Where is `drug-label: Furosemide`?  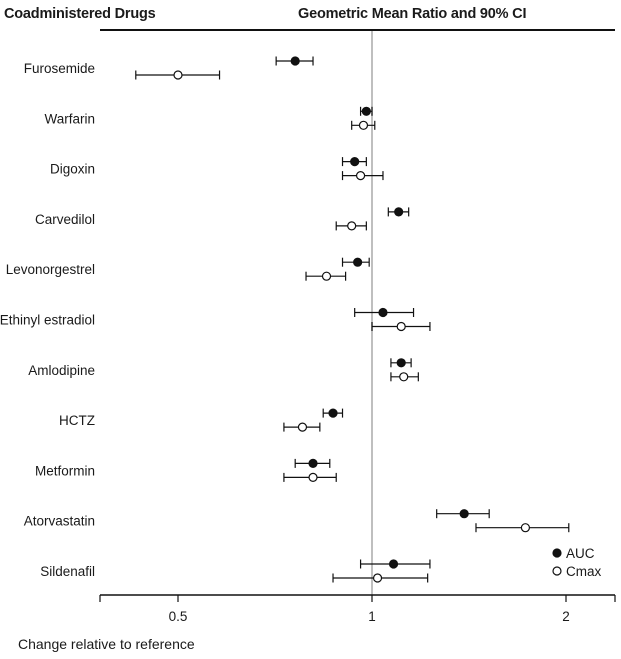 drug-label: Furosemide is located at coordinates (59, 68).